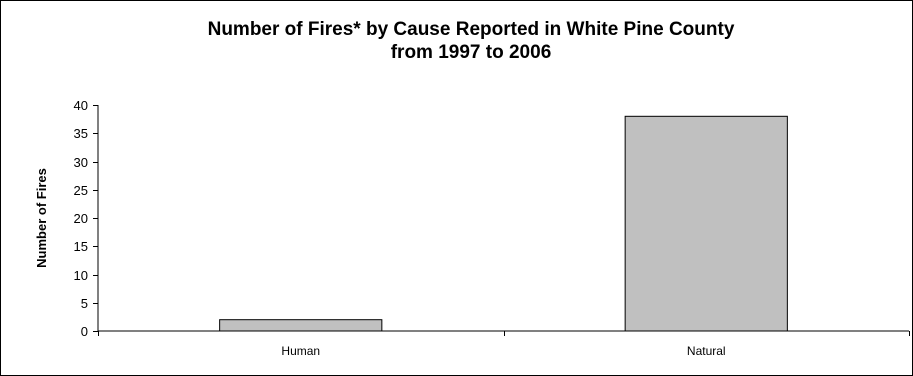  I want to click on y-tick-label: 0, so click(84, 331).